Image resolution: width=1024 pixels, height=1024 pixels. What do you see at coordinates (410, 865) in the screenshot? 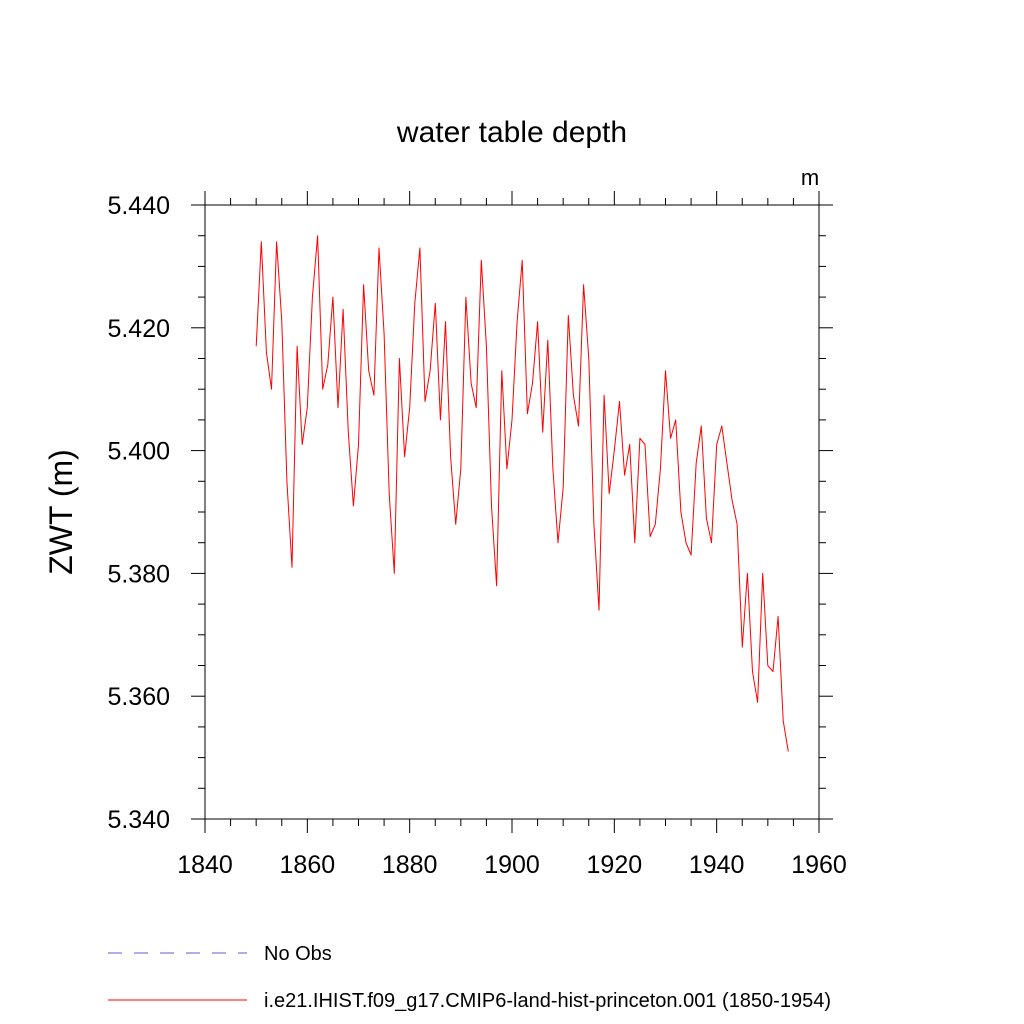
I see `x-tick-label: 1880` at bounding box center [410, 865].